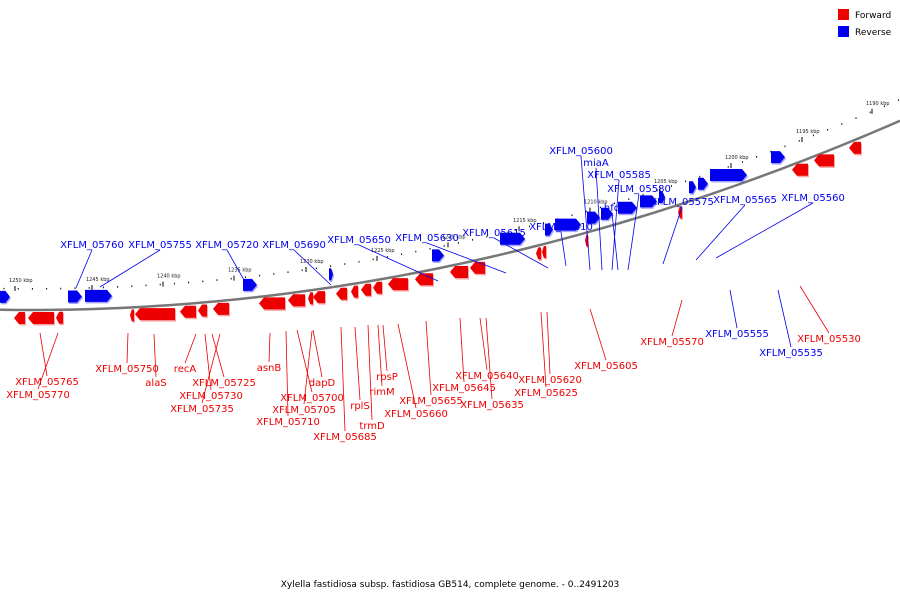 The width and height of the screenshot is (900, 605). What do you see at coordinates (596, 163) in the screenshot?
I see `gene-label: miaA` at bounding box center [596, 163].